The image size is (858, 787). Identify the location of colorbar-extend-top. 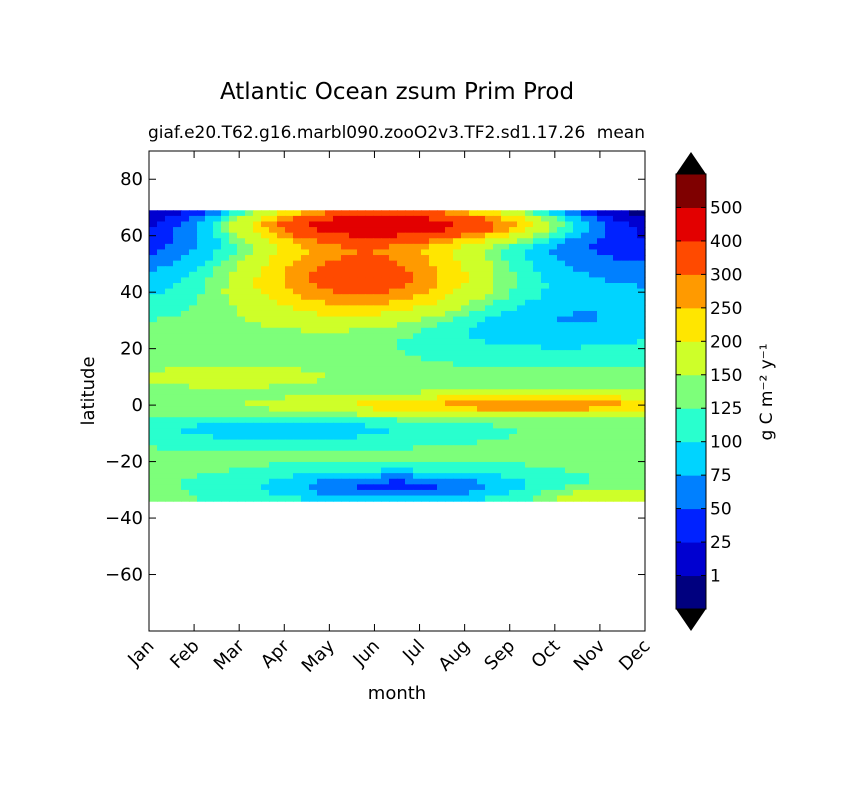
(691, 163).